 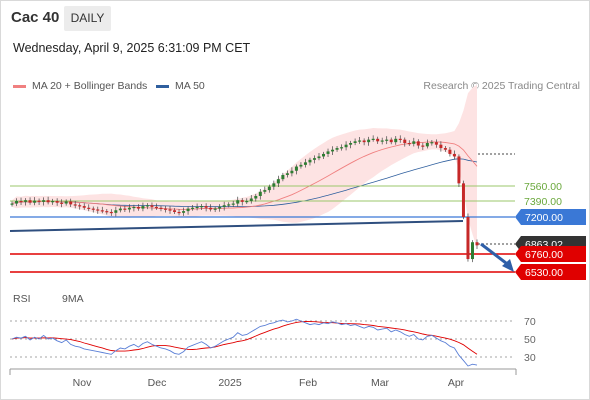 I want to click on ma50-label: MA 50, so click(x=190, y=86).